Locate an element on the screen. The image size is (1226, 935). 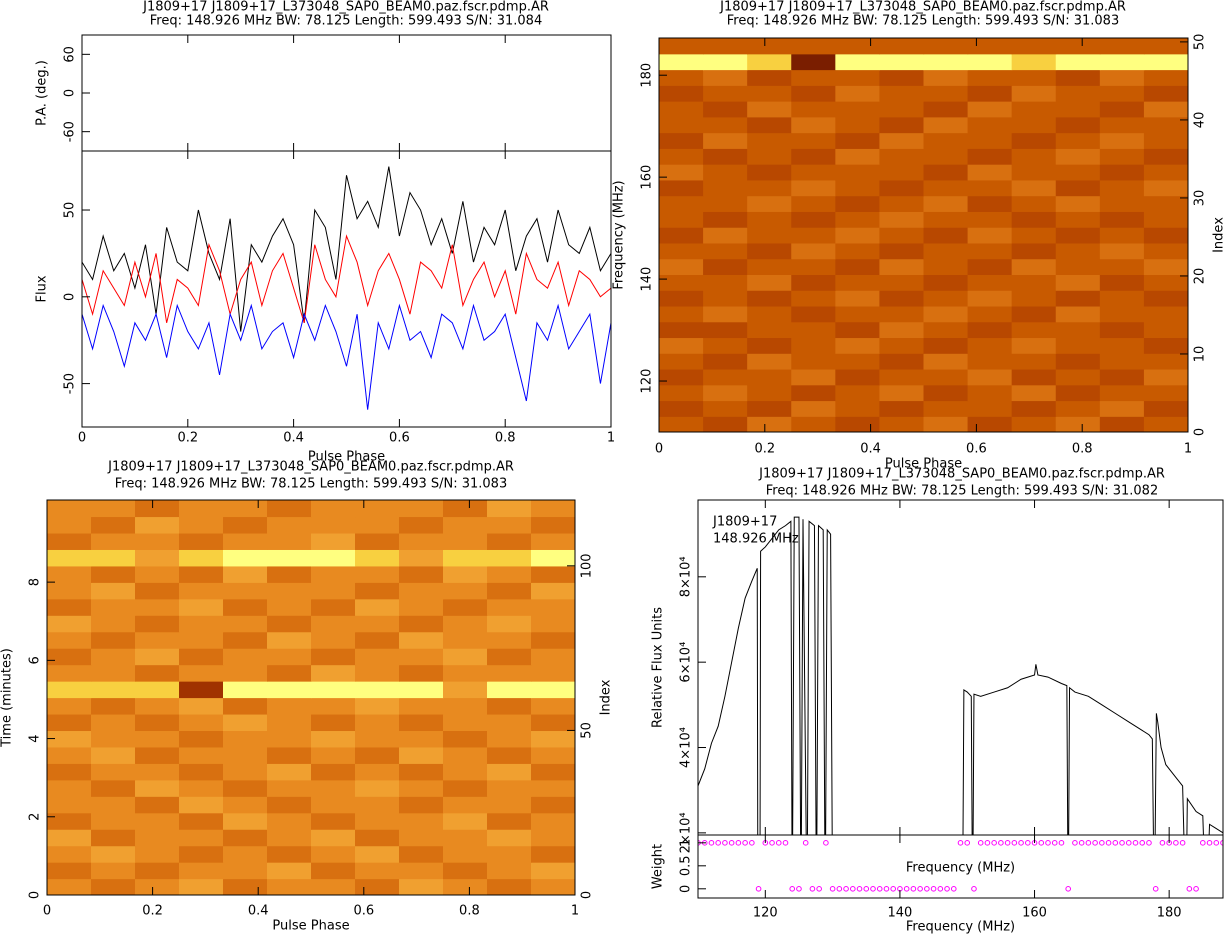
x-tick-label: 1 is located at coordinates (611, 438).